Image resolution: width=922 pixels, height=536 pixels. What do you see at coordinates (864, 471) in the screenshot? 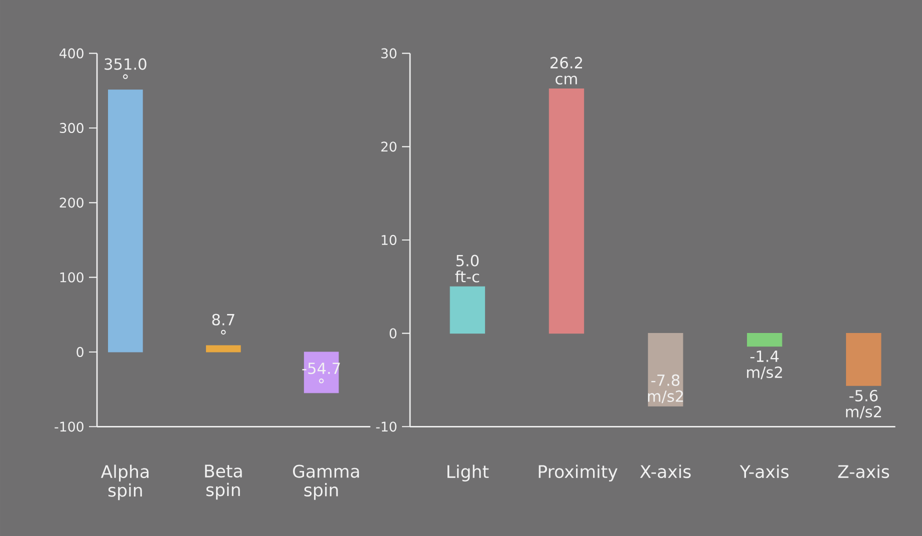
I see `x-tick-label: Z-axis` at bounding box center [864, 471].